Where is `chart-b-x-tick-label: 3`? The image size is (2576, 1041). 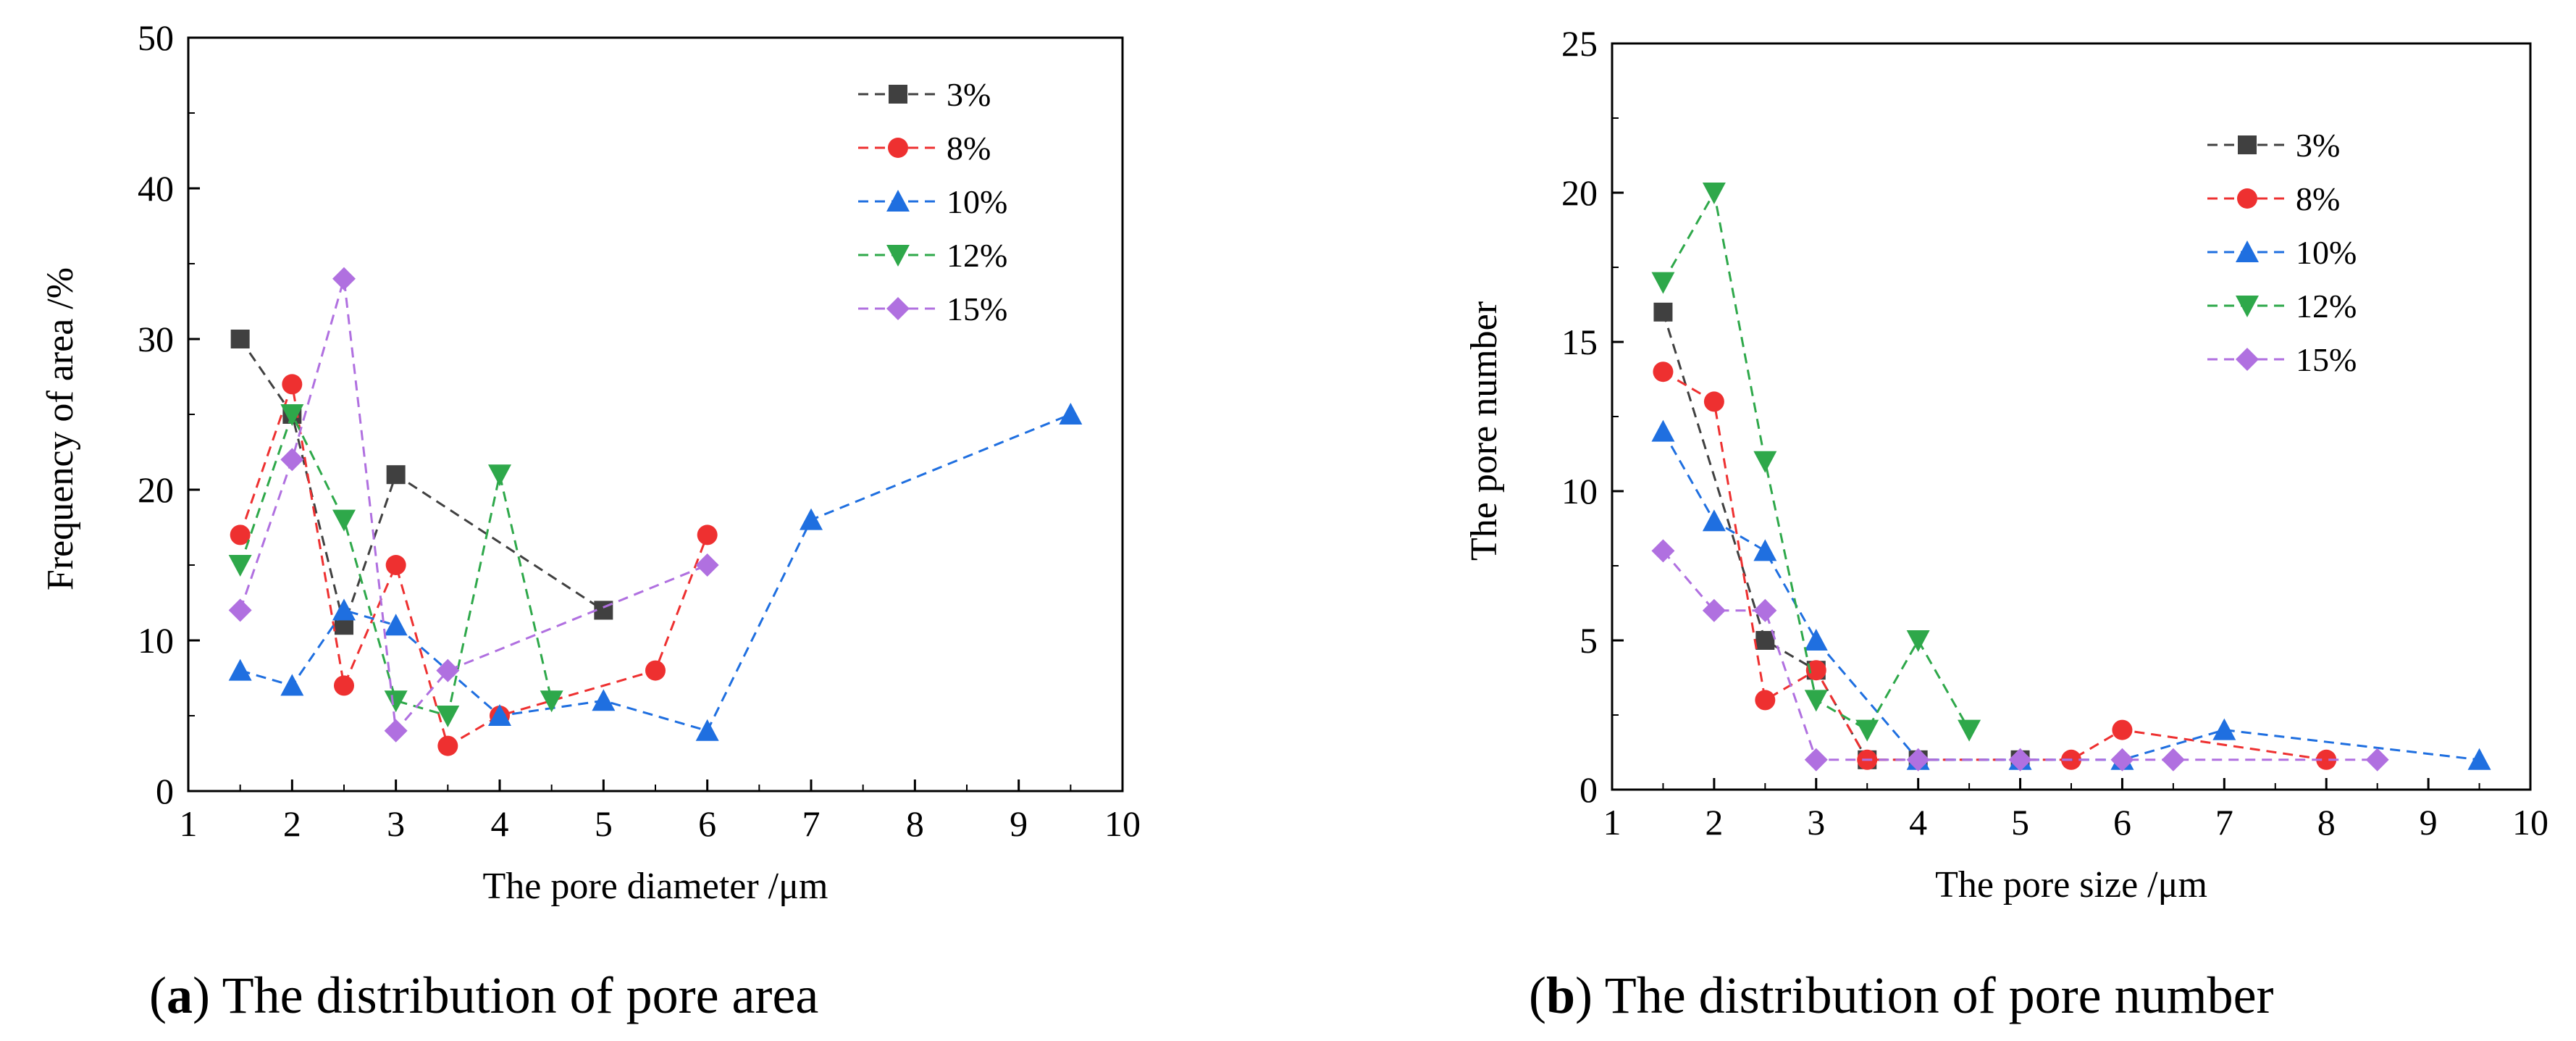
chart-b-x-tick-label: 3 is located at coordinates (1816, 822).